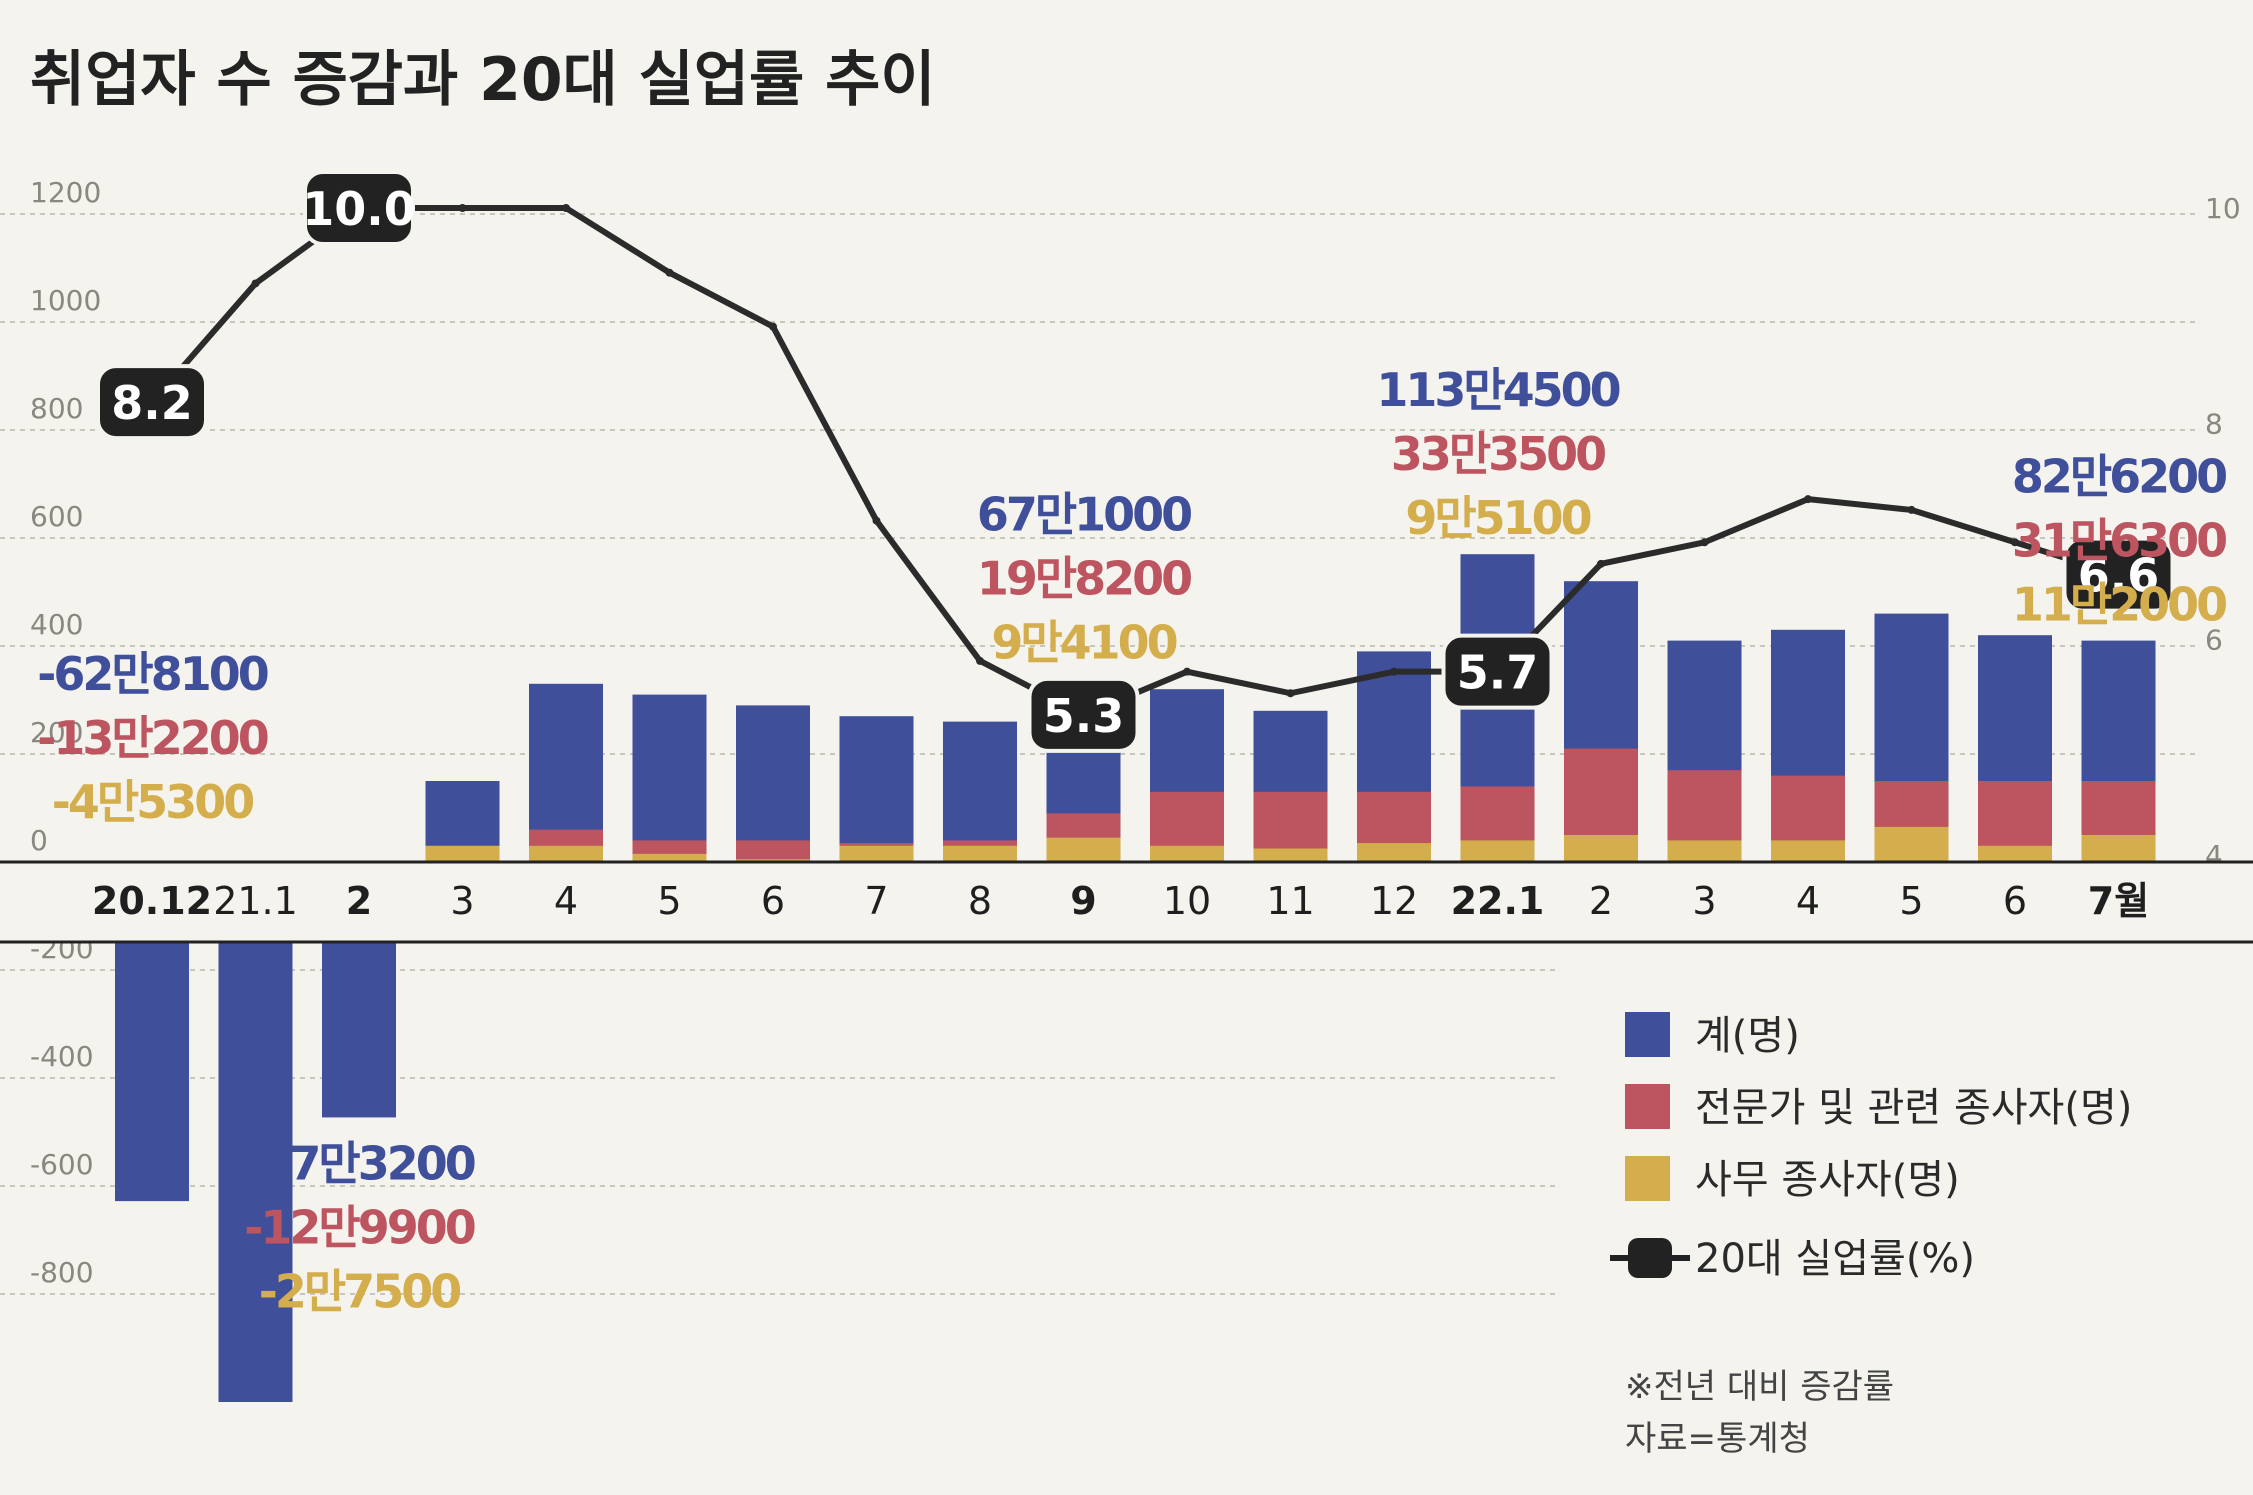 The height and width of the screenshot is (1495, 2253). What do you see at coordinates (56, 516) in the screenshot?
I see `left-tick-label: 600` at bounding box center [56, 516].